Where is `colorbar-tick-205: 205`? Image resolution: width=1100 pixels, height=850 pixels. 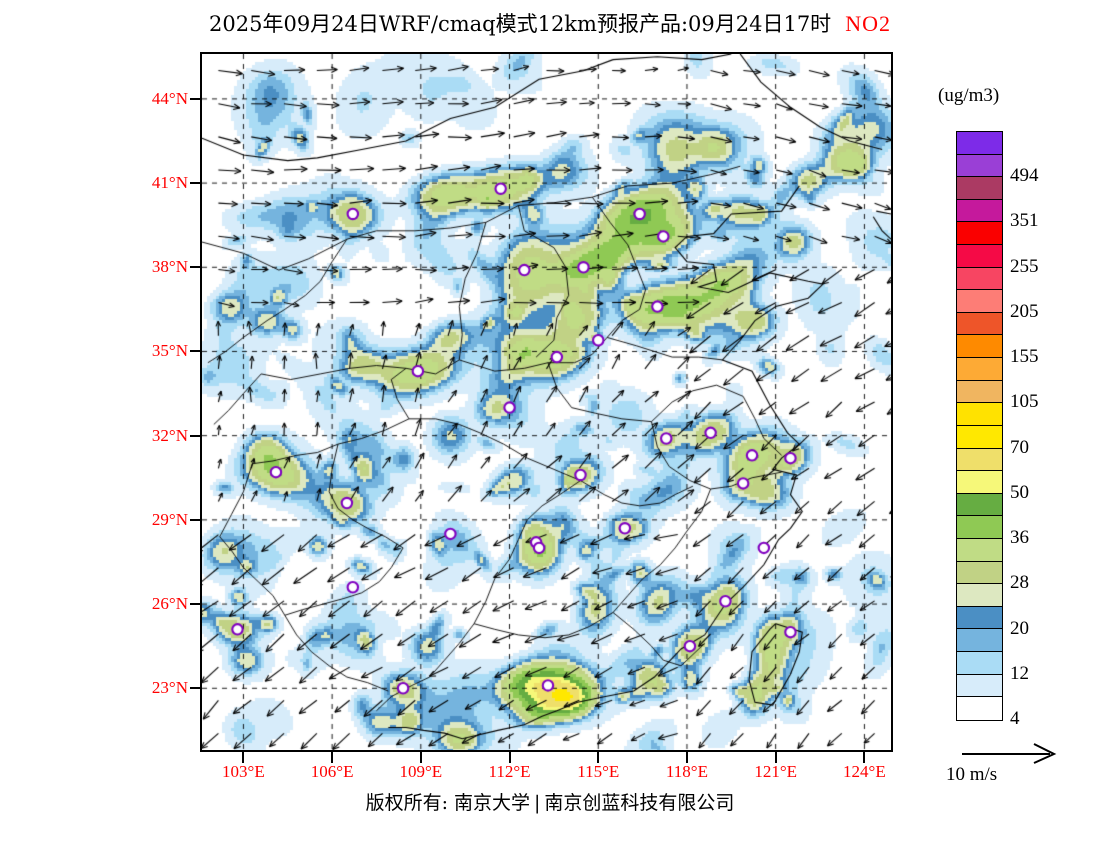
colorbar-tick-205: 205 is located at coordinates (1024, 311).